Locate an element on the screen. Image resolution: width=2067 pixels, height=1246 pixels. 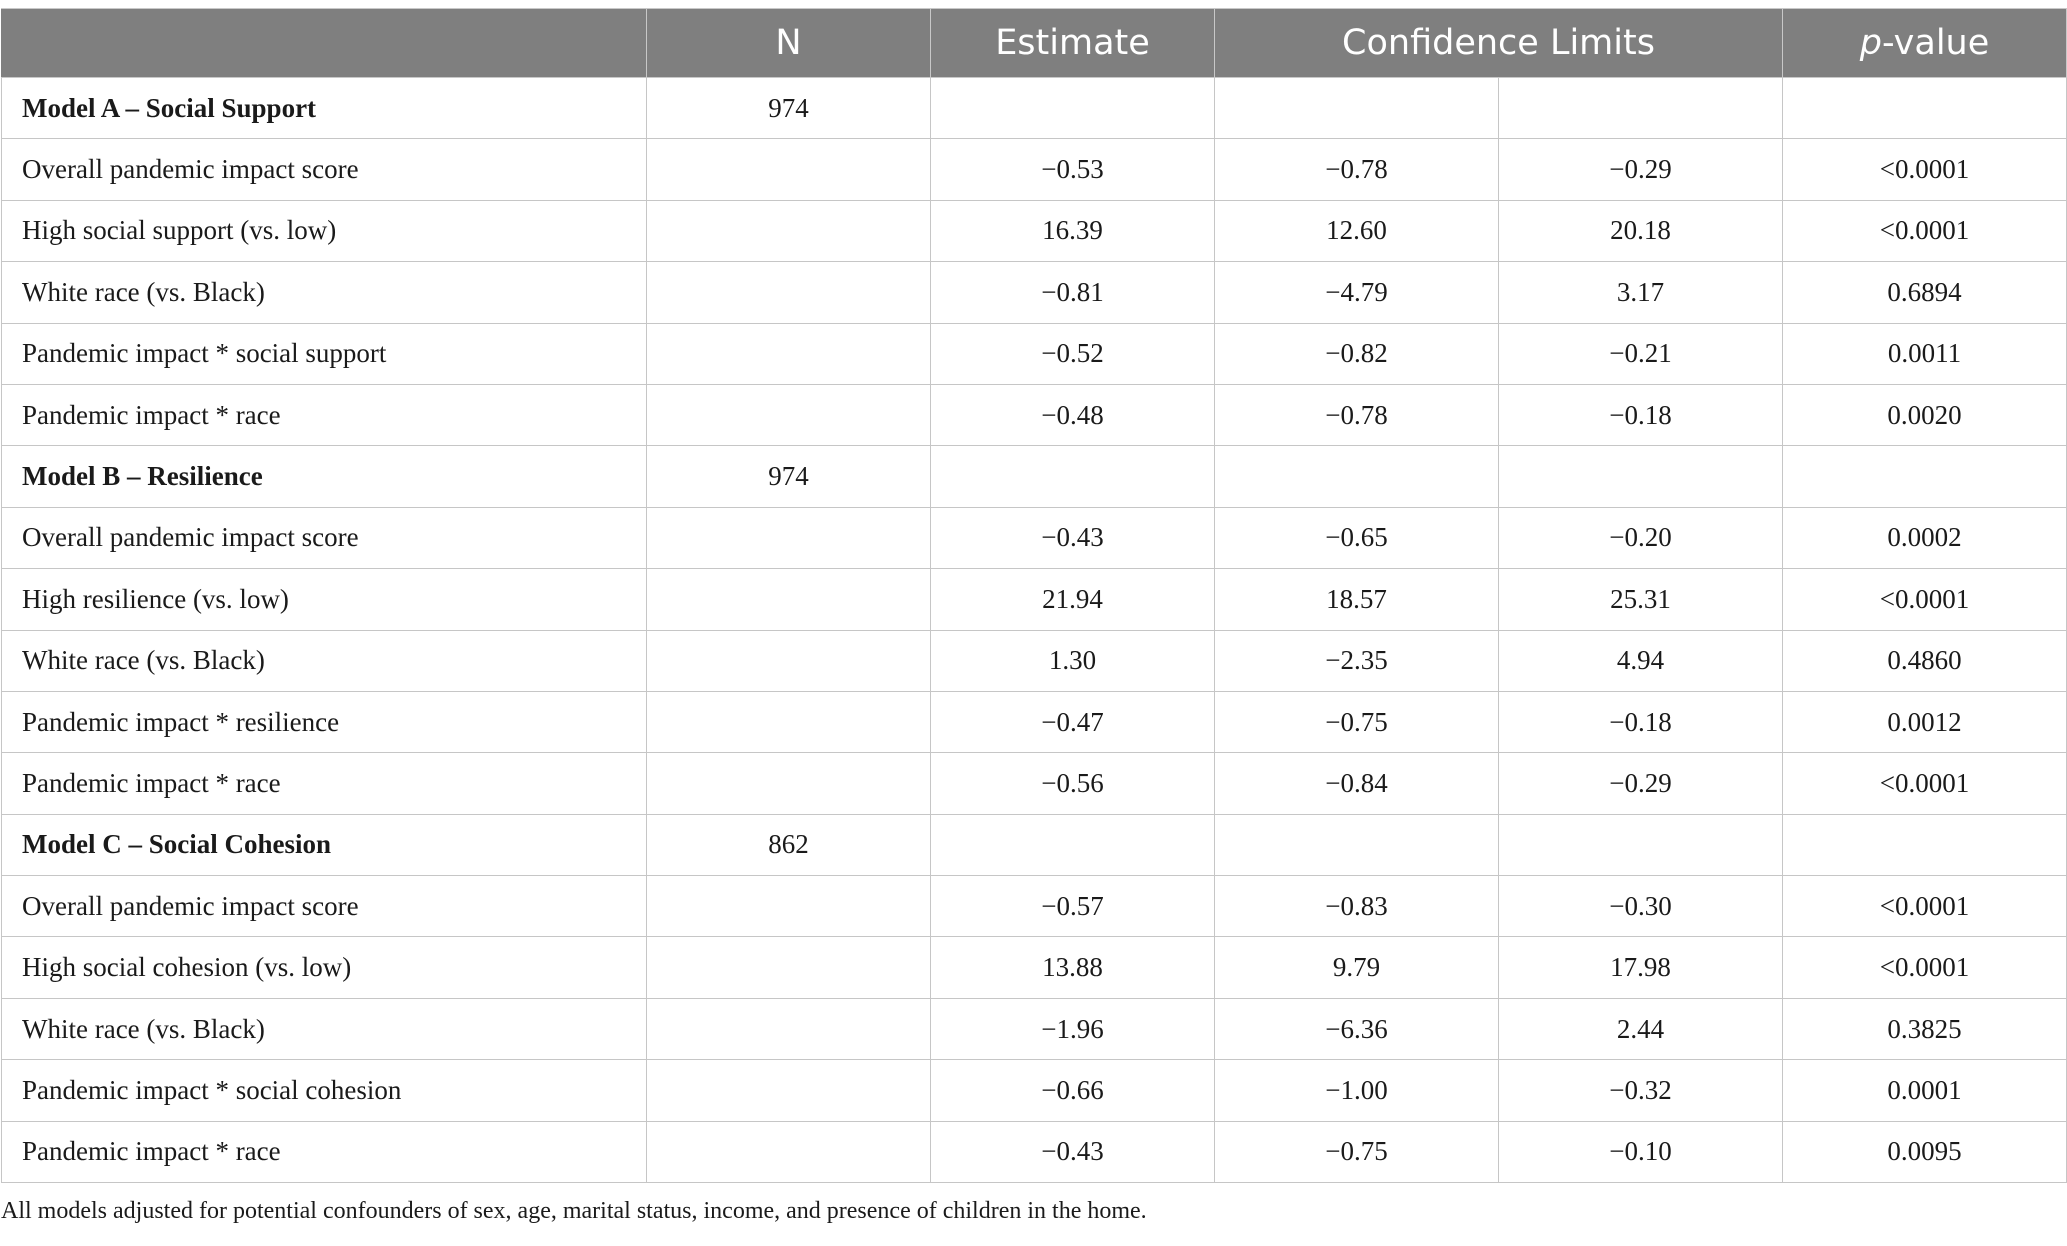
header-p-value: p-value is located at coordinates (1924, 43).